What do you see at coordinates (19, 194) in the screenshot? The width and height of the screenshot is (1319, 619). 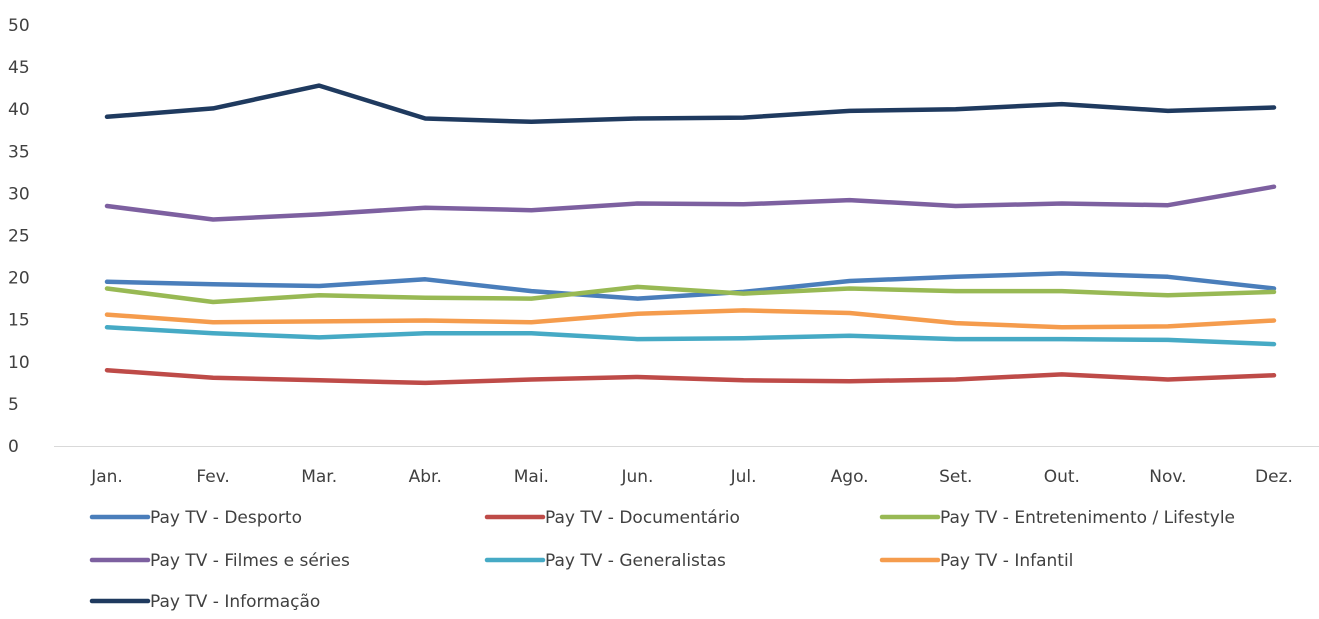 I see `y-tick-label: 30` at bounding box center [19, 194].